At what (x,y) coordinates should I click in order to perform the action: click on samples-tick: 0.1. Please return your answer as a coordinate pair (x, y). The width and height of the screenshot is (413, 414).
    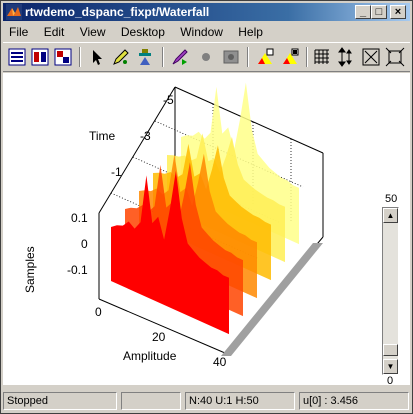
    Looking at the image, I should click on (79, 218).